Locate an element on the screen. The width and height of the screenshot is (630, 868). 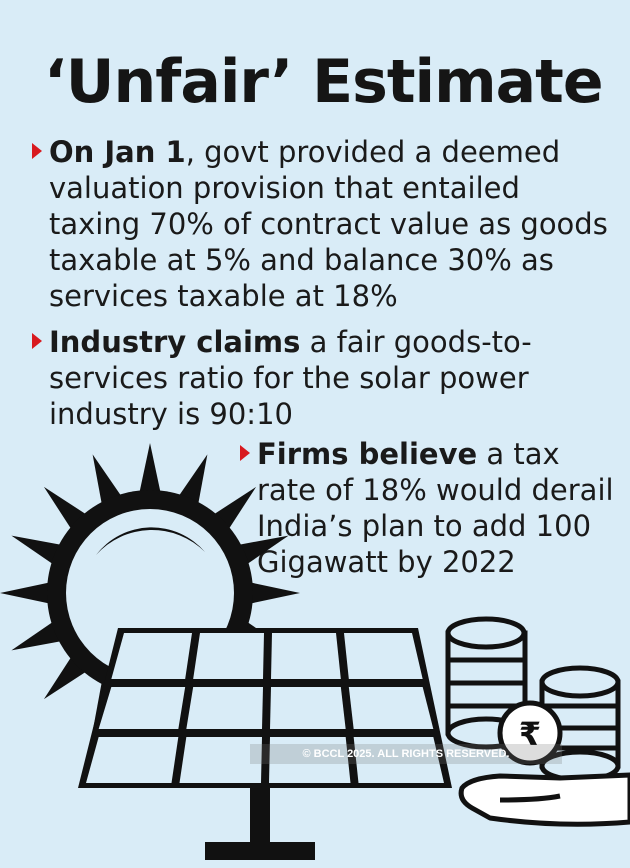
bullet-lead: Industry claims is located at coordinates (175, 342).